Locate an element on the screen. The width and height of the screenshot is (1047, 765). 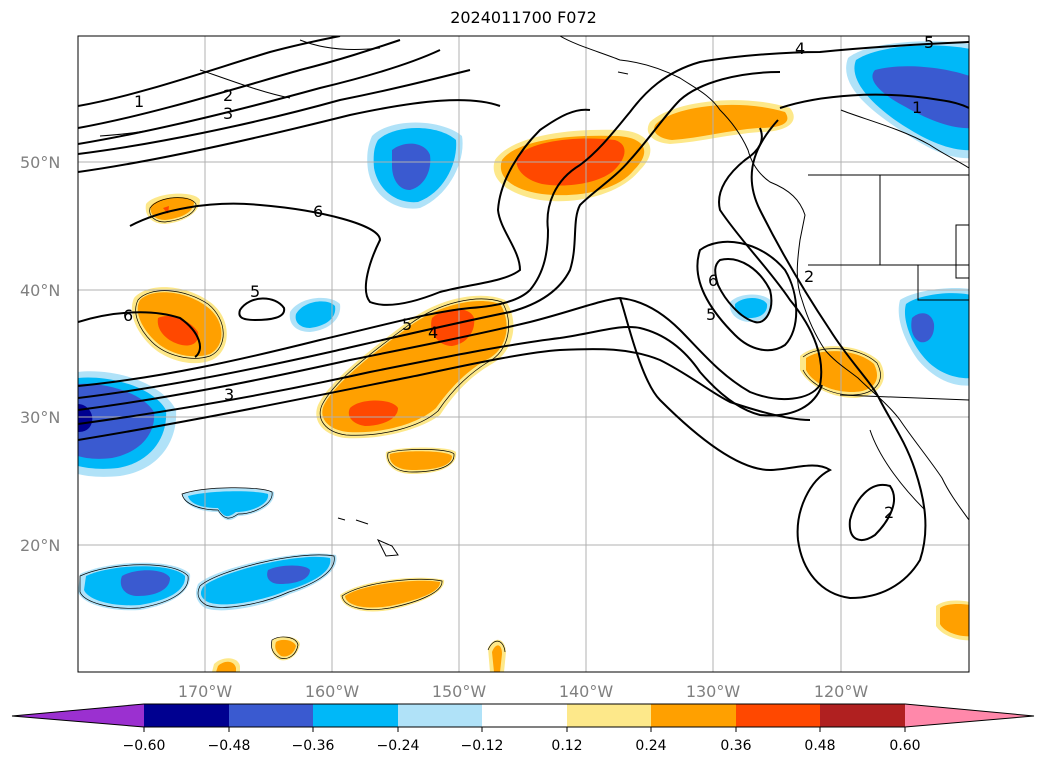
lon-label: 140°W is located at coordinates (586, 691).